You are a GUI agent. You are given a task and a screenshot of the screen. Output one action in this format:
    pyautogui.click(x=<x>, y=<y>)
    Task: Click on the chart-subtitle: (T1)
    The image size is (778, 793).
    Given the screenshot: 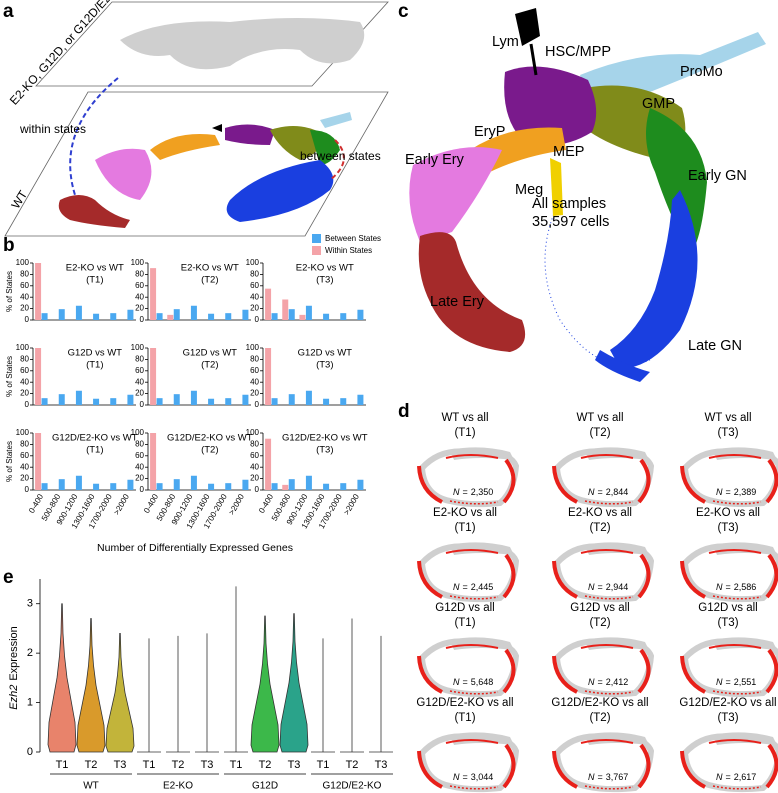 What is the action you would take?
    pyautogui.click(x=94, y=280)
    